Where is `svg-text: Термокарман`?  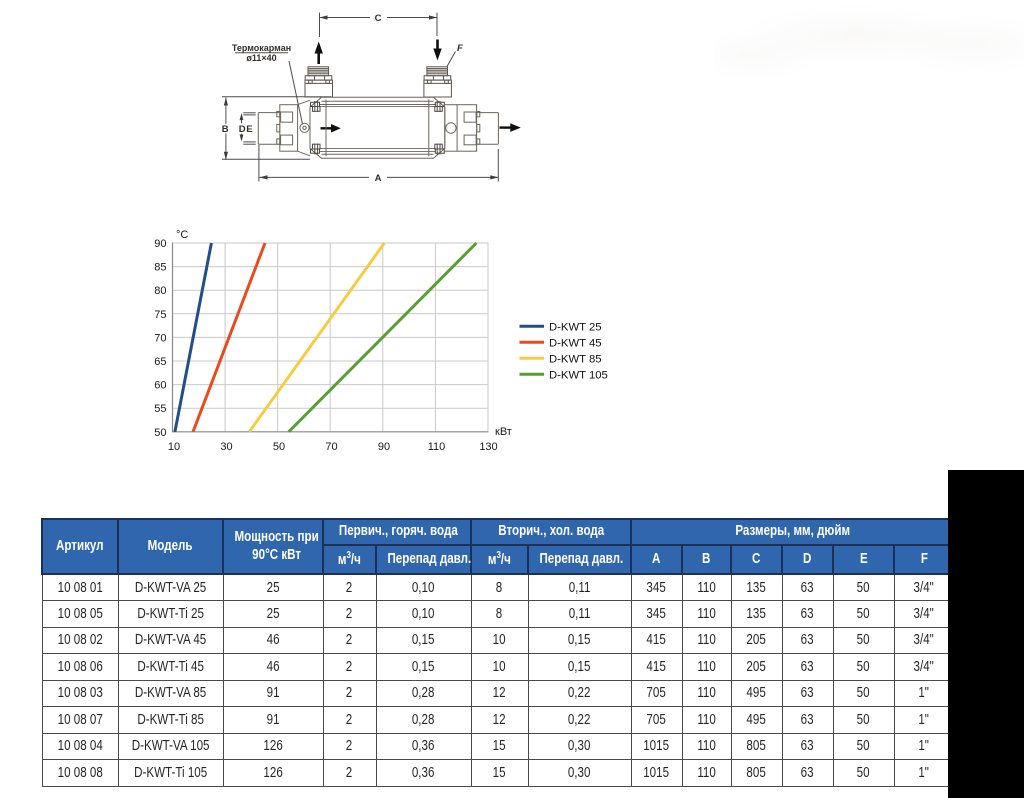 svg-text: Термокарман is located at coordinates (261, 48).